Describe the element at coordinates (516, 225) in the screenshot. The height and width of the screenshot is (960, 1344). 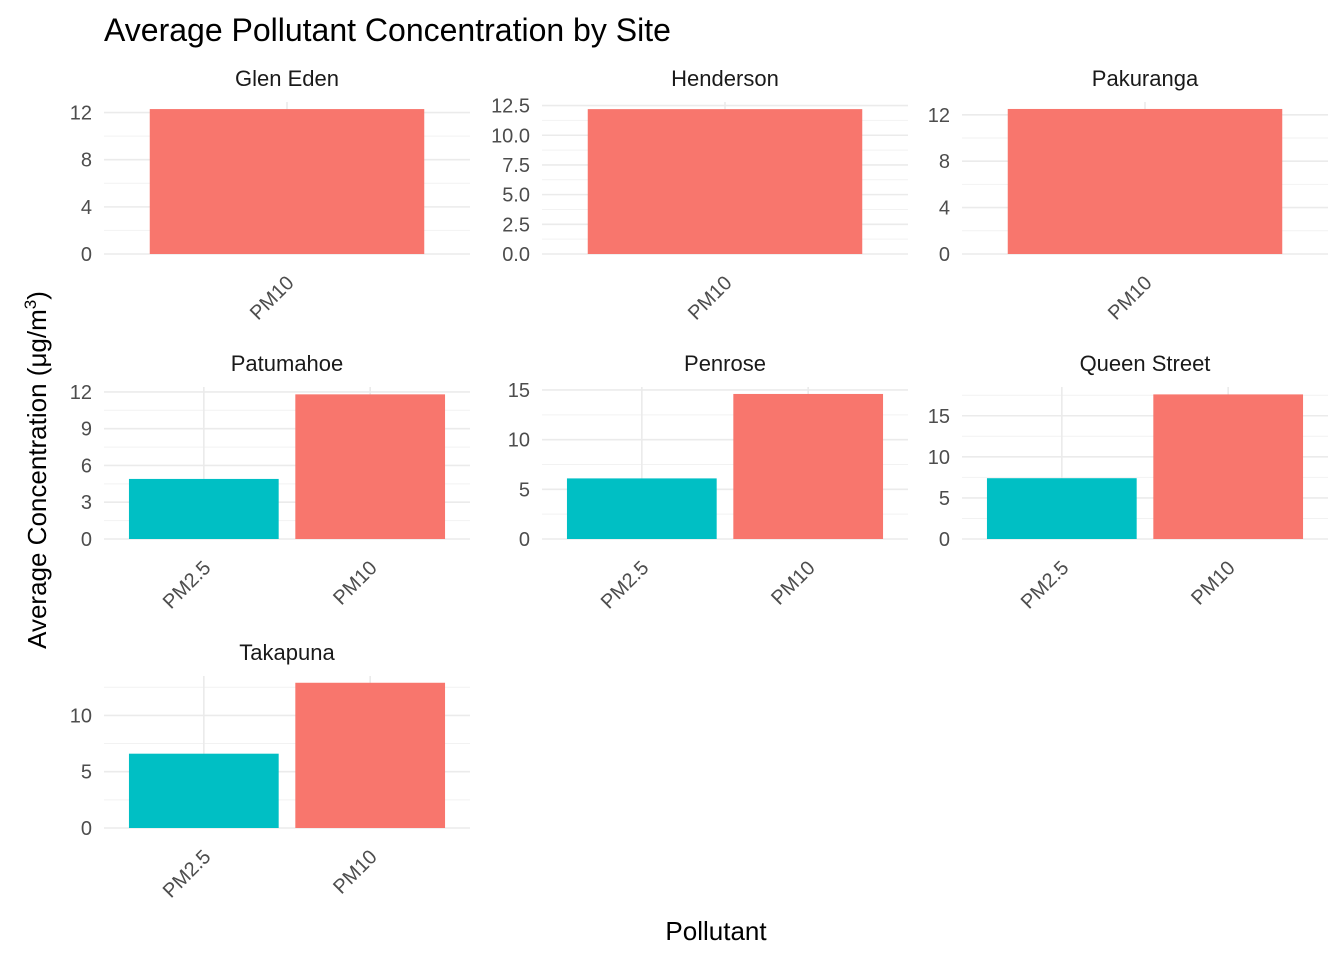
I see `y-tick-label: 2.5` at that location.